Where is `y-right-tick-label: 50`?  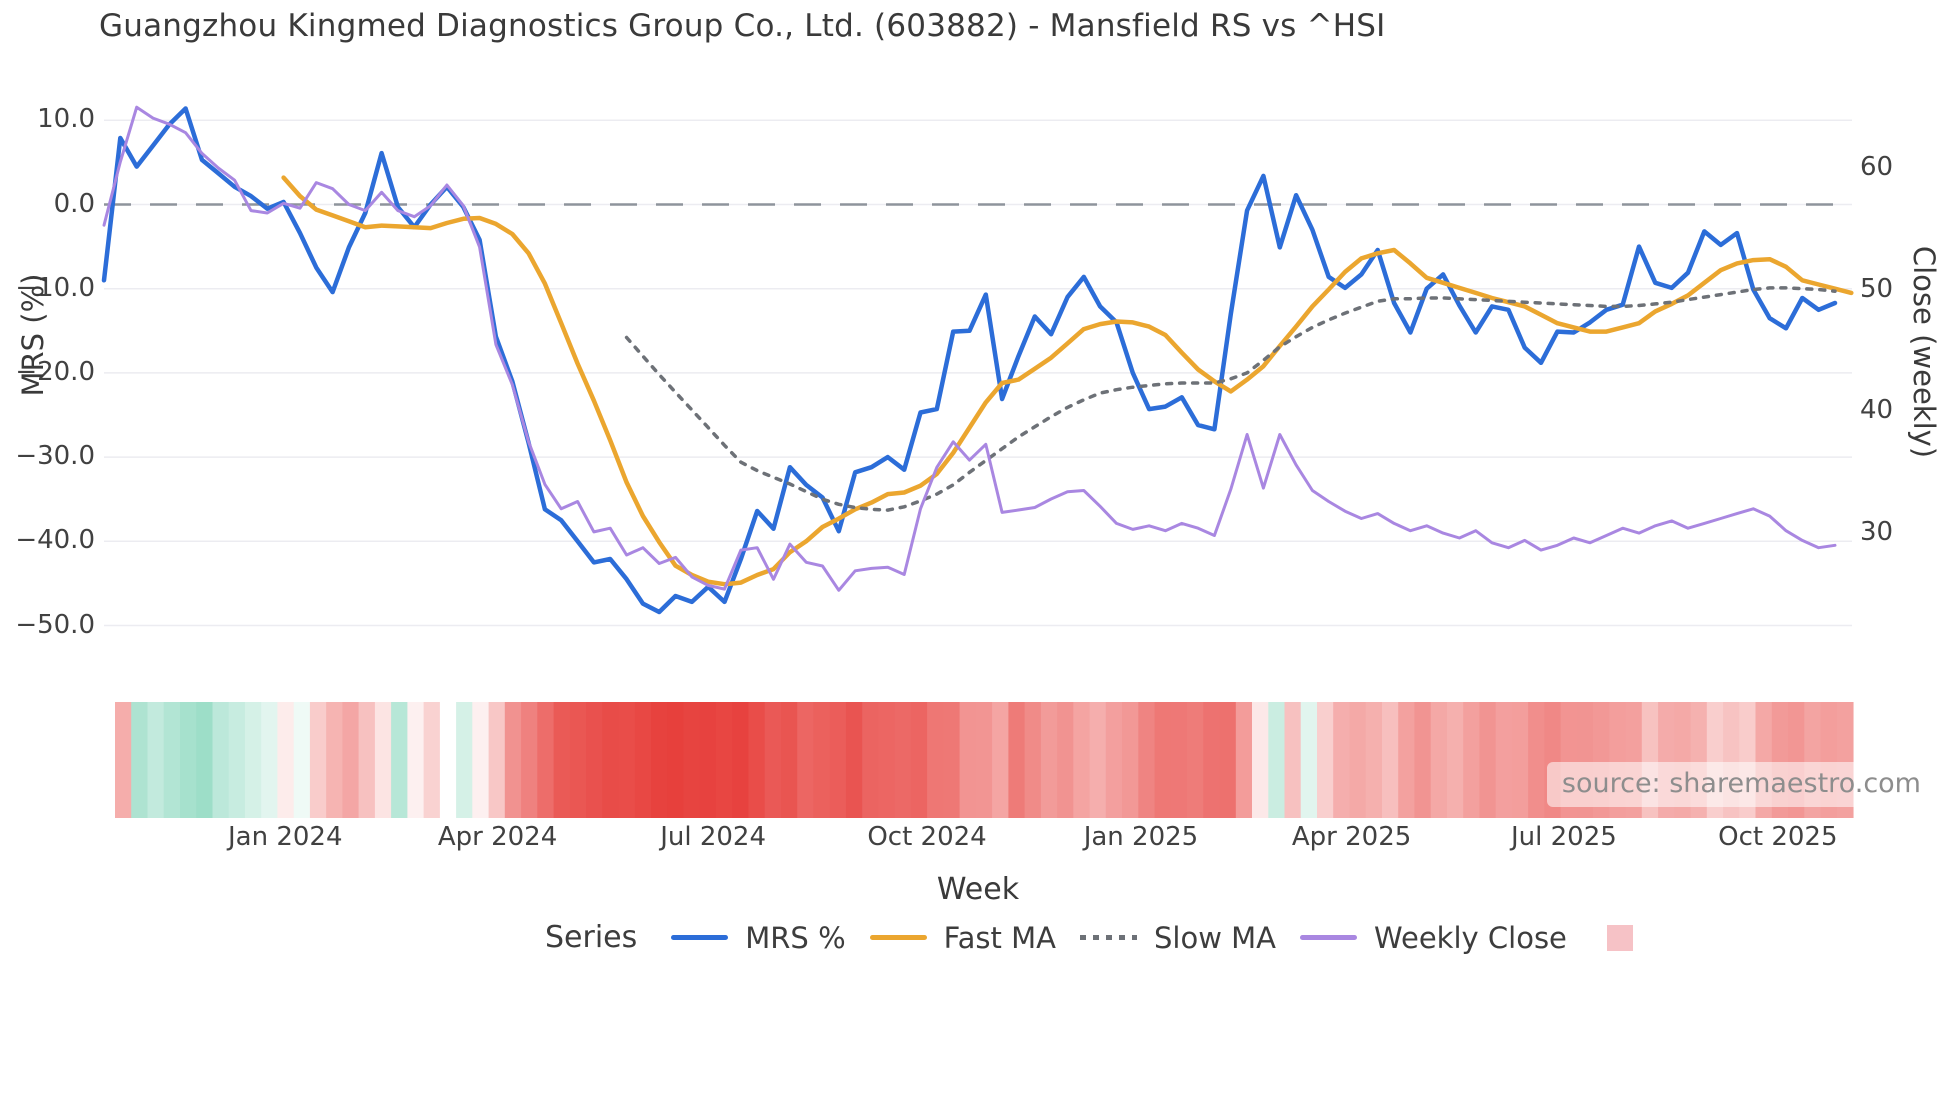 y-right-tick-label: 50 is located at coordinates (1877, 288).